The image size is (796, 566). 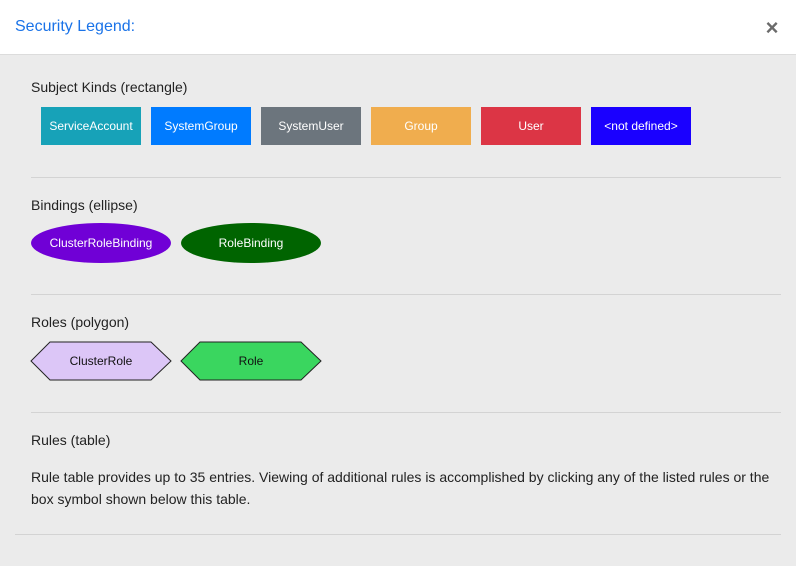 What do you see at coordinates (75, 26) in the screenshot?
I see `dialog-title: Security Legend:` at bounding box center [75, 26].